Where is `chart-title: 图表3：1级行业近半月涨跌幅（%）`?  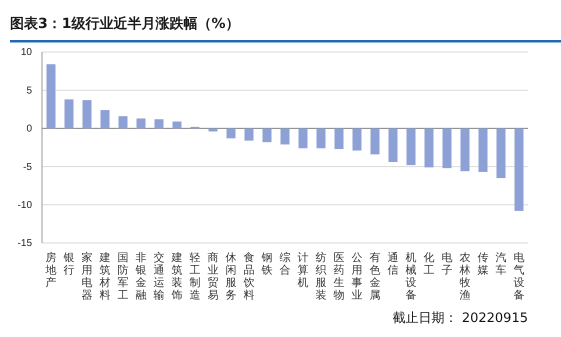 chart-title: 图表3：1级行业近半月涨跌幅（%） is located at coordinates (125, 23).